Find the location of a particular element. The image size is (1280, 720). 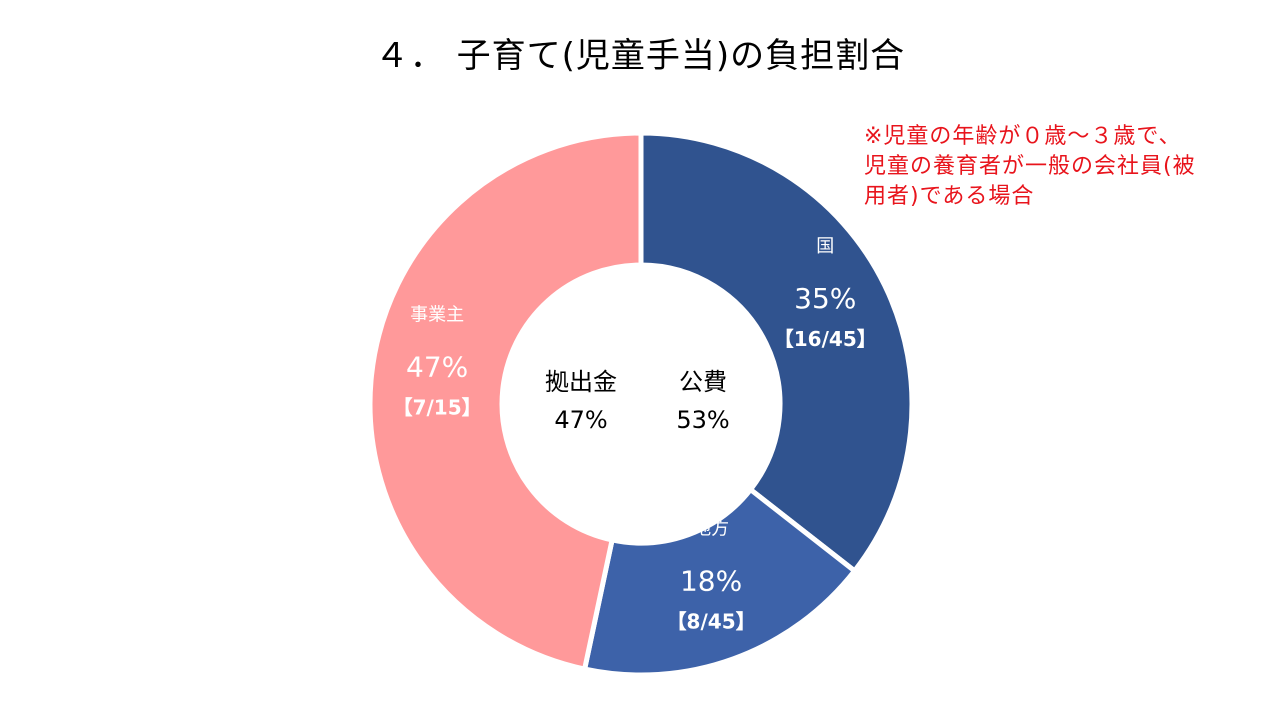

center-right-value: 53% is located at coordinates (702, 420).